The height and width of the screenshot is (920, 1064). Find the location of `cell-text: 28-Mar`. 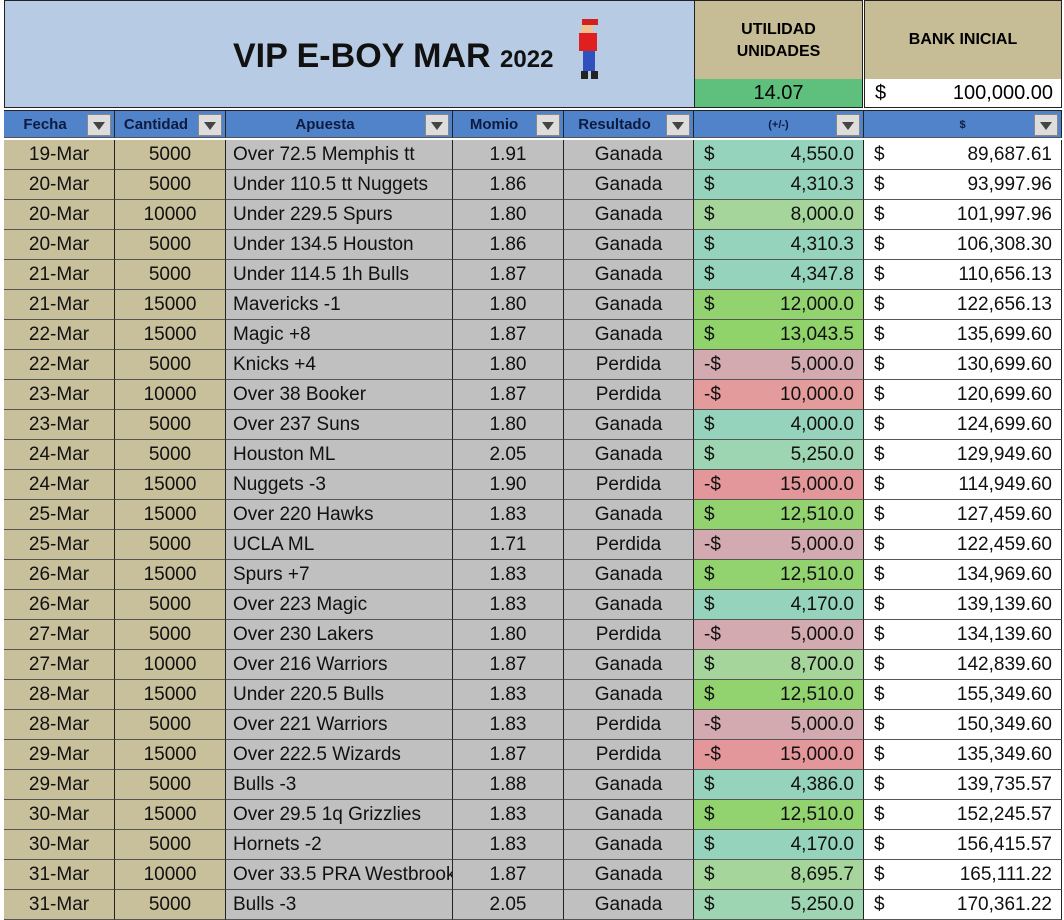

cell-text: 28-Mar is located at coordinates (59, 694).